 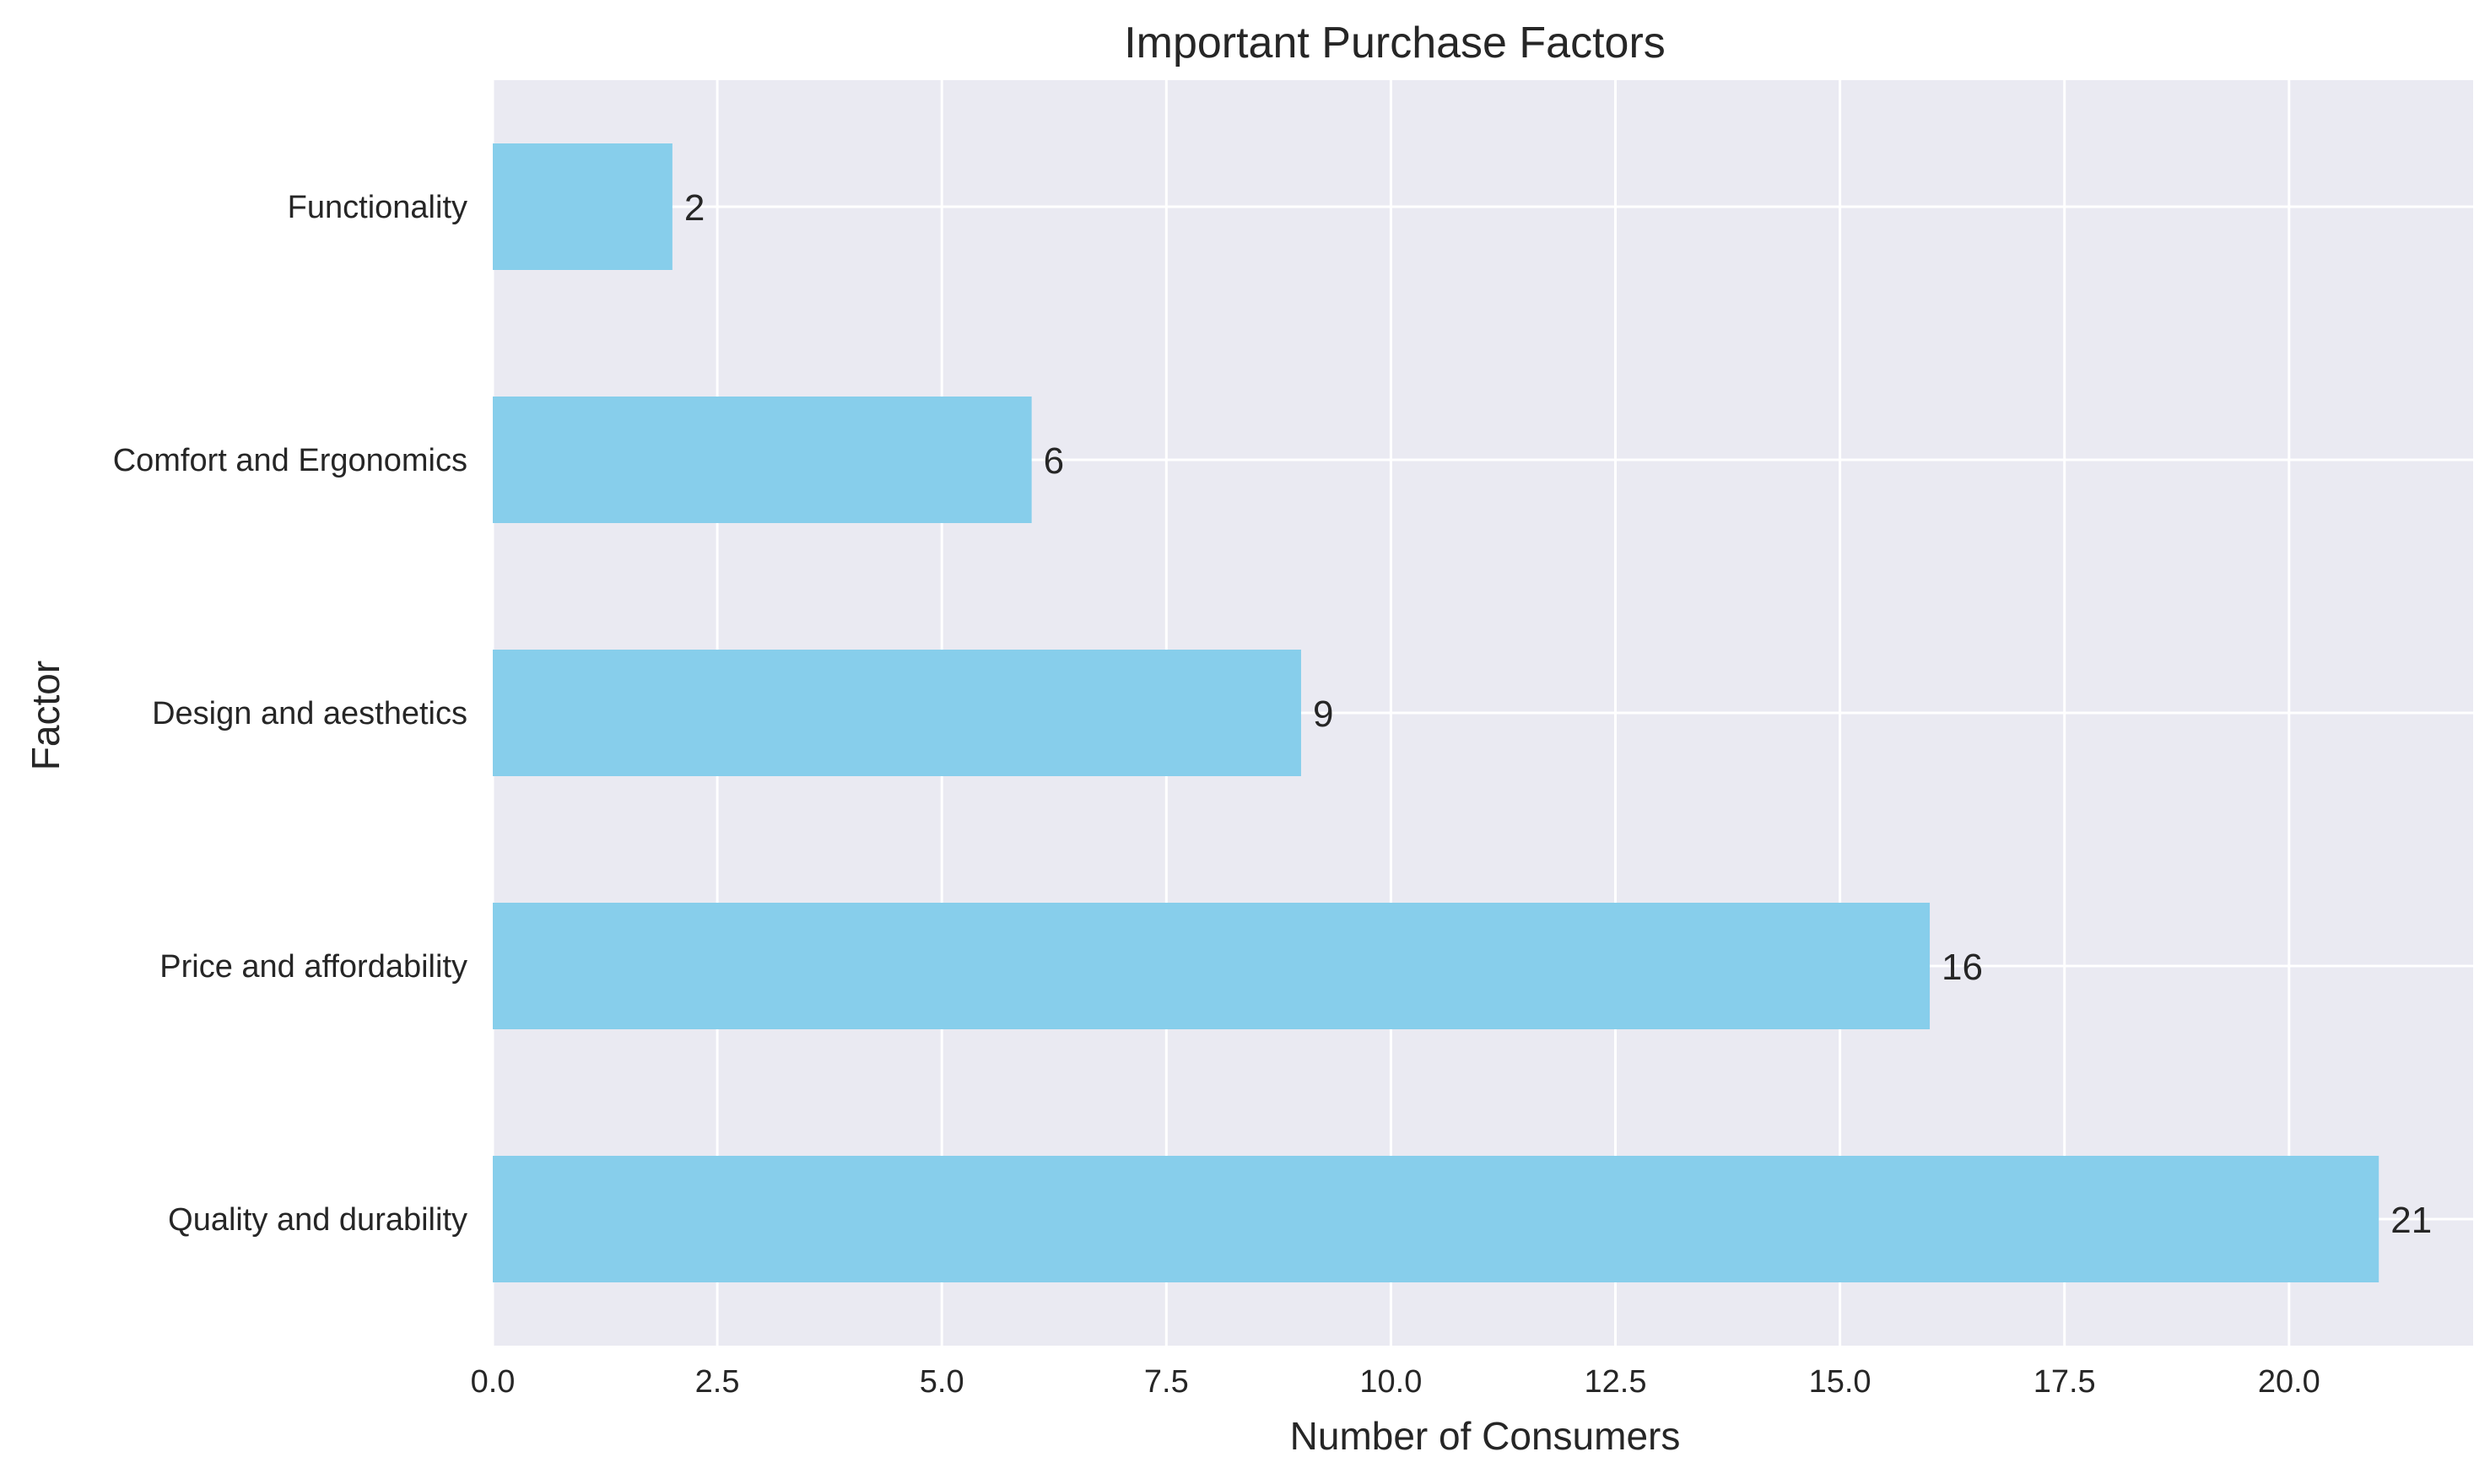 What do you see at coordinates (493, 1382) in the screenshot?
I see `x-tick-label: 0.0` at bounding box center [493, 1382].